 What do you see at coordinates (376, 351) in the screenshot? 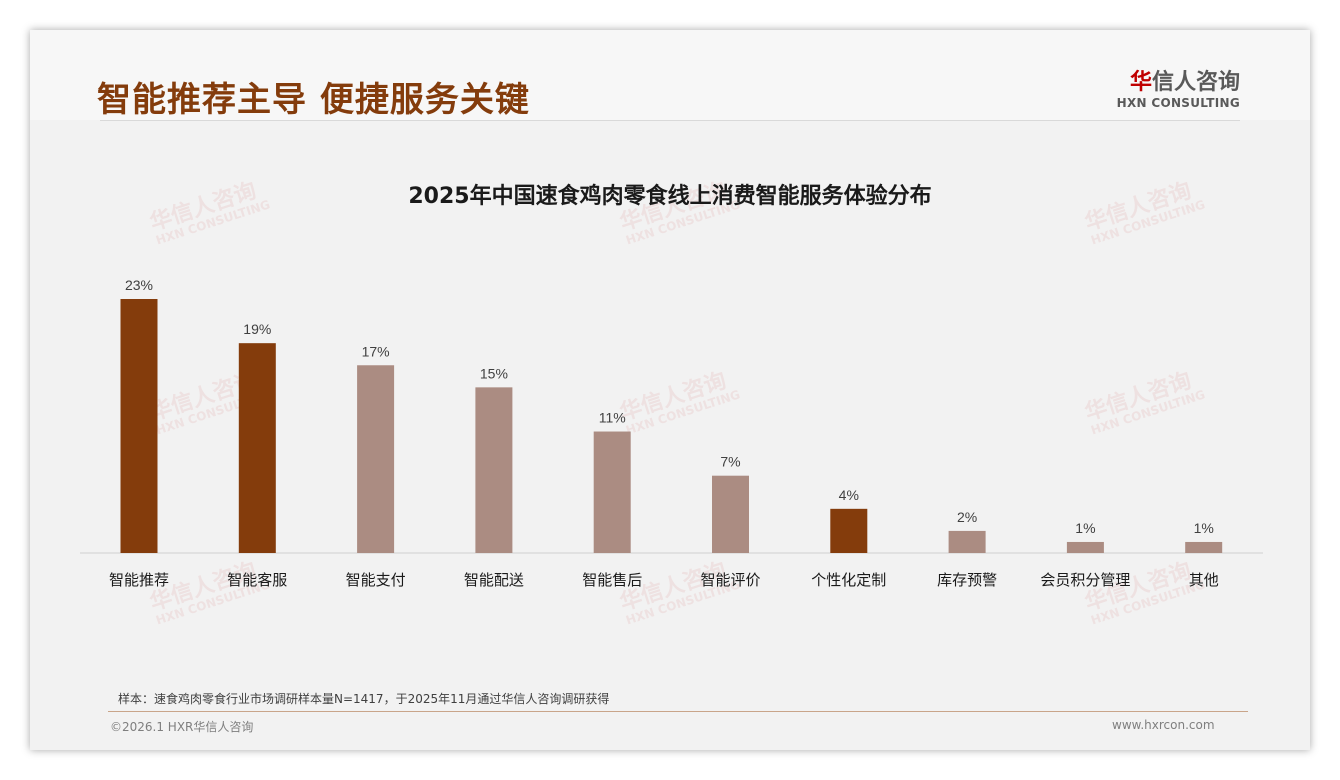
I see `data-label: 17%` at bounding box center [376, 351].